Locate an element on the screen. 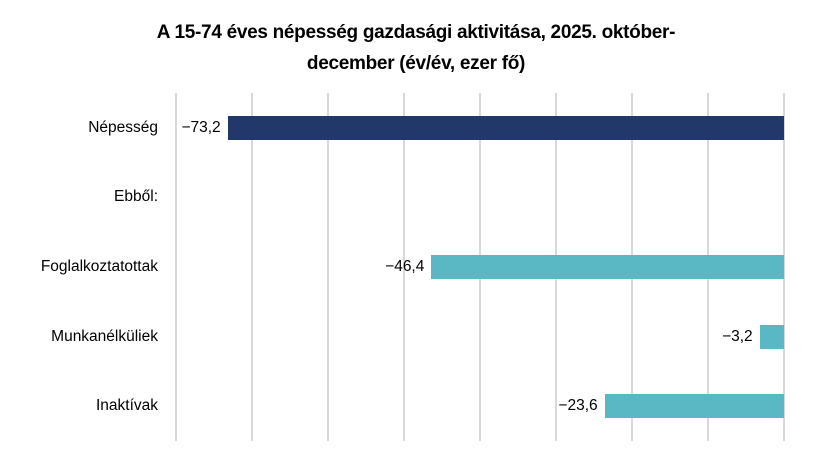  value-label: −3,2 is located at coordinates (737, 336).